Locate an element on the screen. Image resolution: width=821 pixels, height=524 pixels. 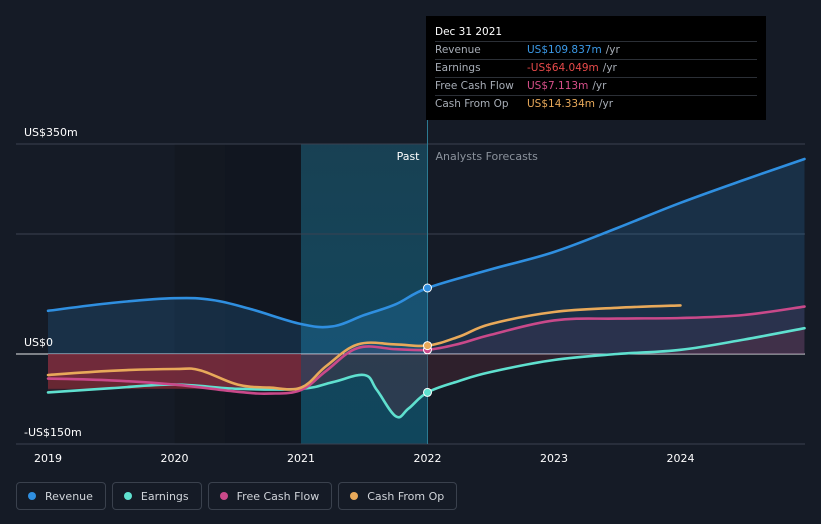
past-label: Past is located at coordinates (409, 156).